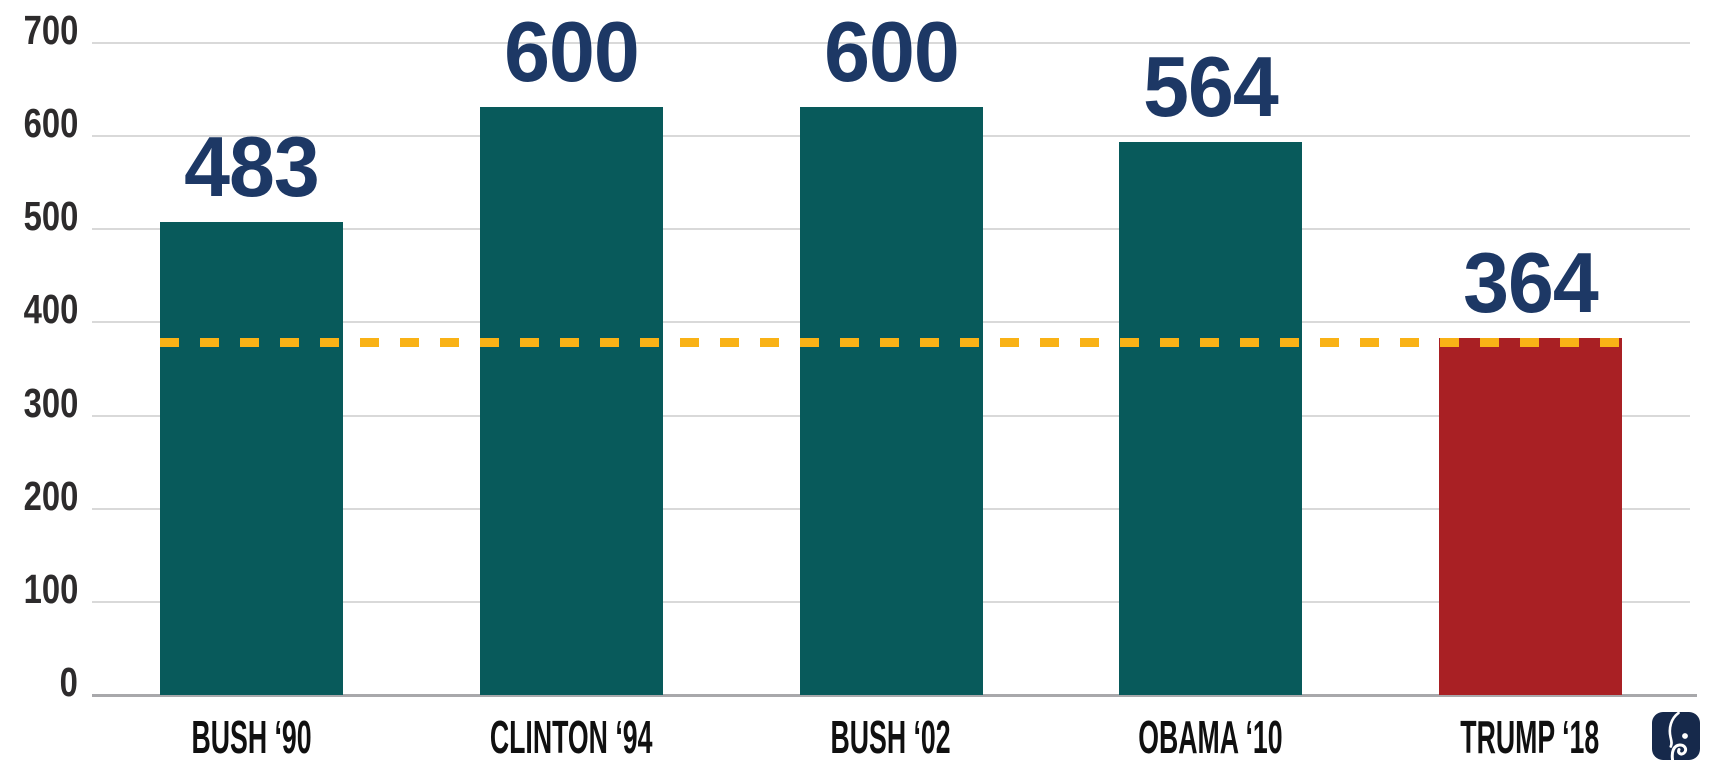 The image size is (1709, 768). I want to click on y-tick-label-200-text: 200, so click(50, 495).